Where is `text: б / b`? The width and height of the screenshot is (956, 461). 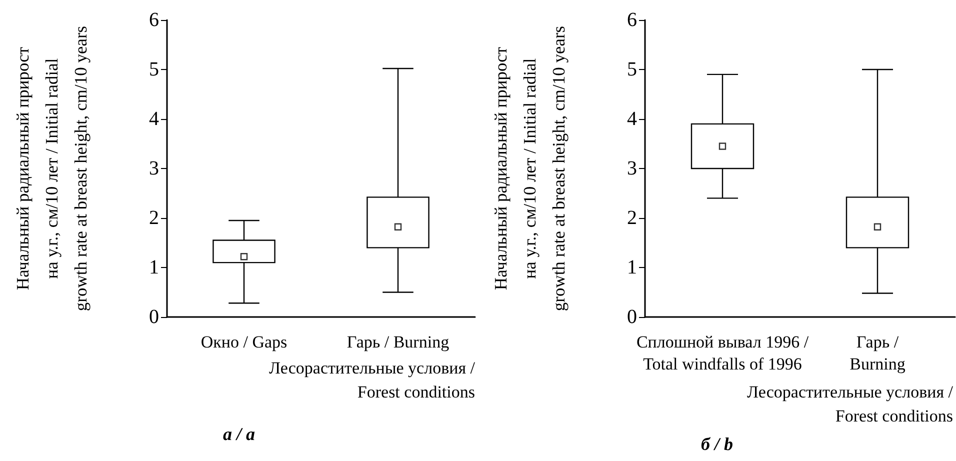 text: б / b is located at coordinates (717, 444).